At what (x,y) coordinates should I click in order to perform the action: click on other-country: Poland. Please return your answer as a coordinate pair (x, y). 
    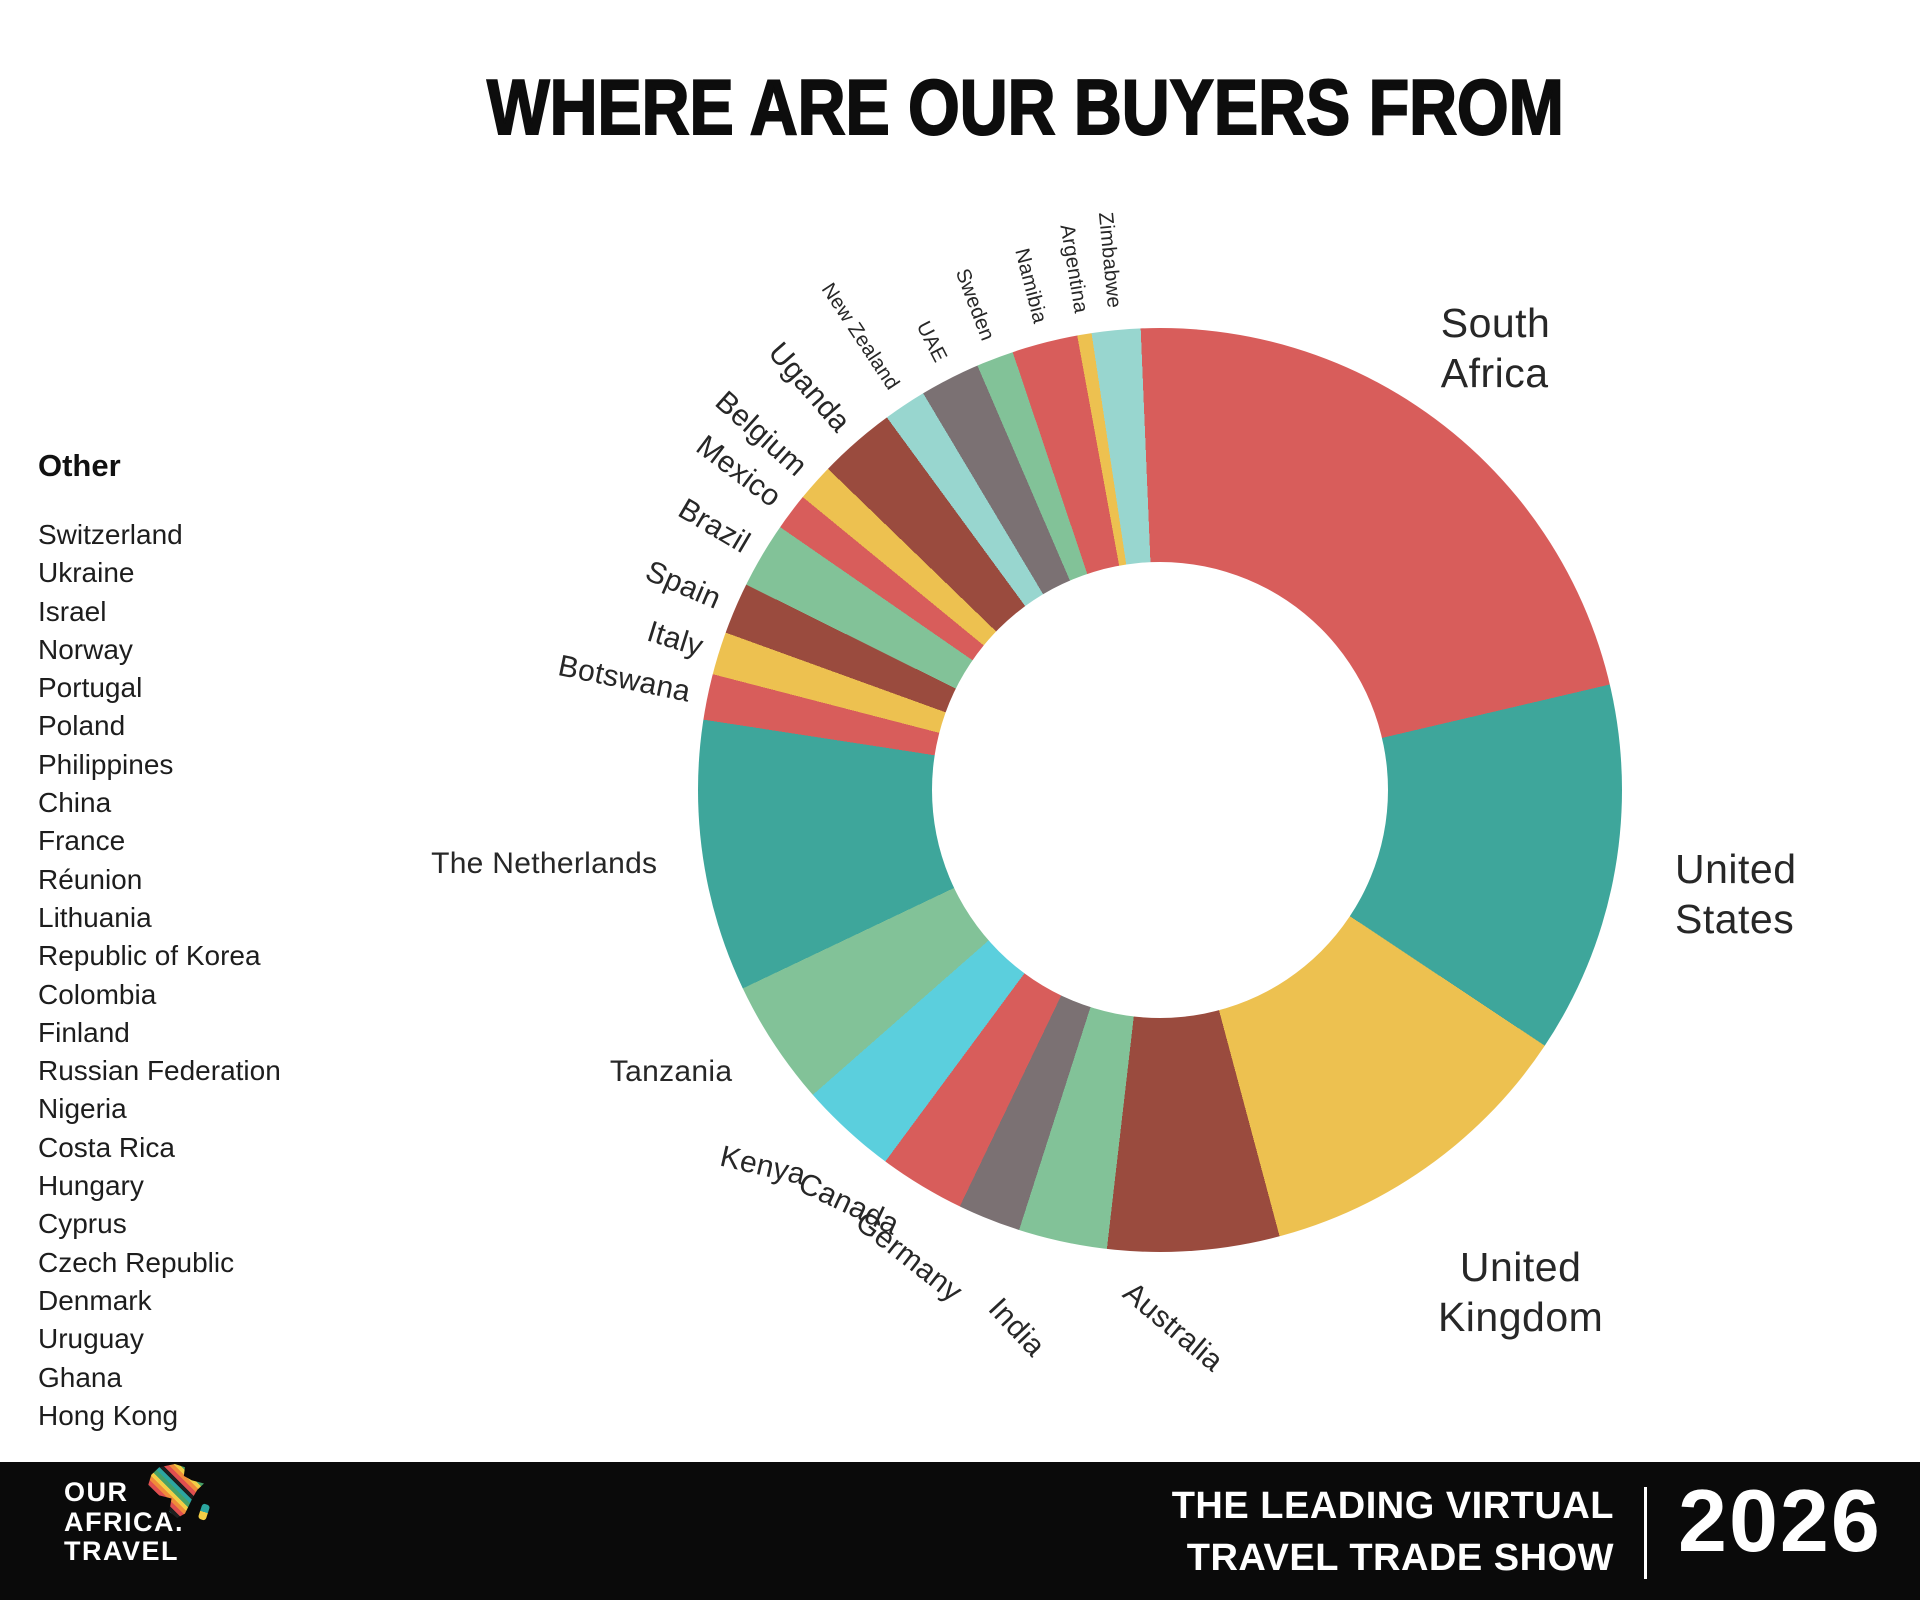
    Looking at the image, I should click on (82, 726).